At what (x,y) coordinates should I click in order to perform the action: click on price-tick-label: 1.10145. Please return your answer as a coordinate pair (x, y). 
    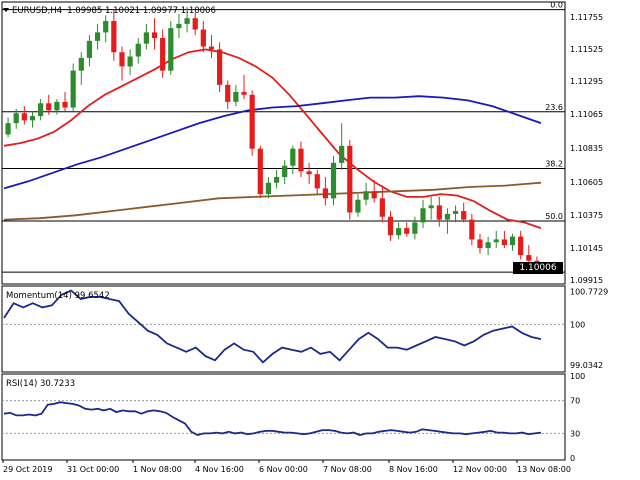
    Looking at the image, I should click on (586, 248).